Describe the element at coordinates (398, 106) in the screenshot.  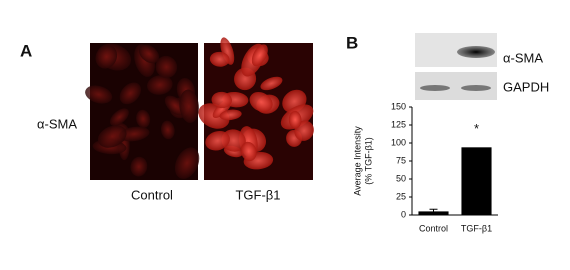
I see `y-tick-label: 150` at that location.